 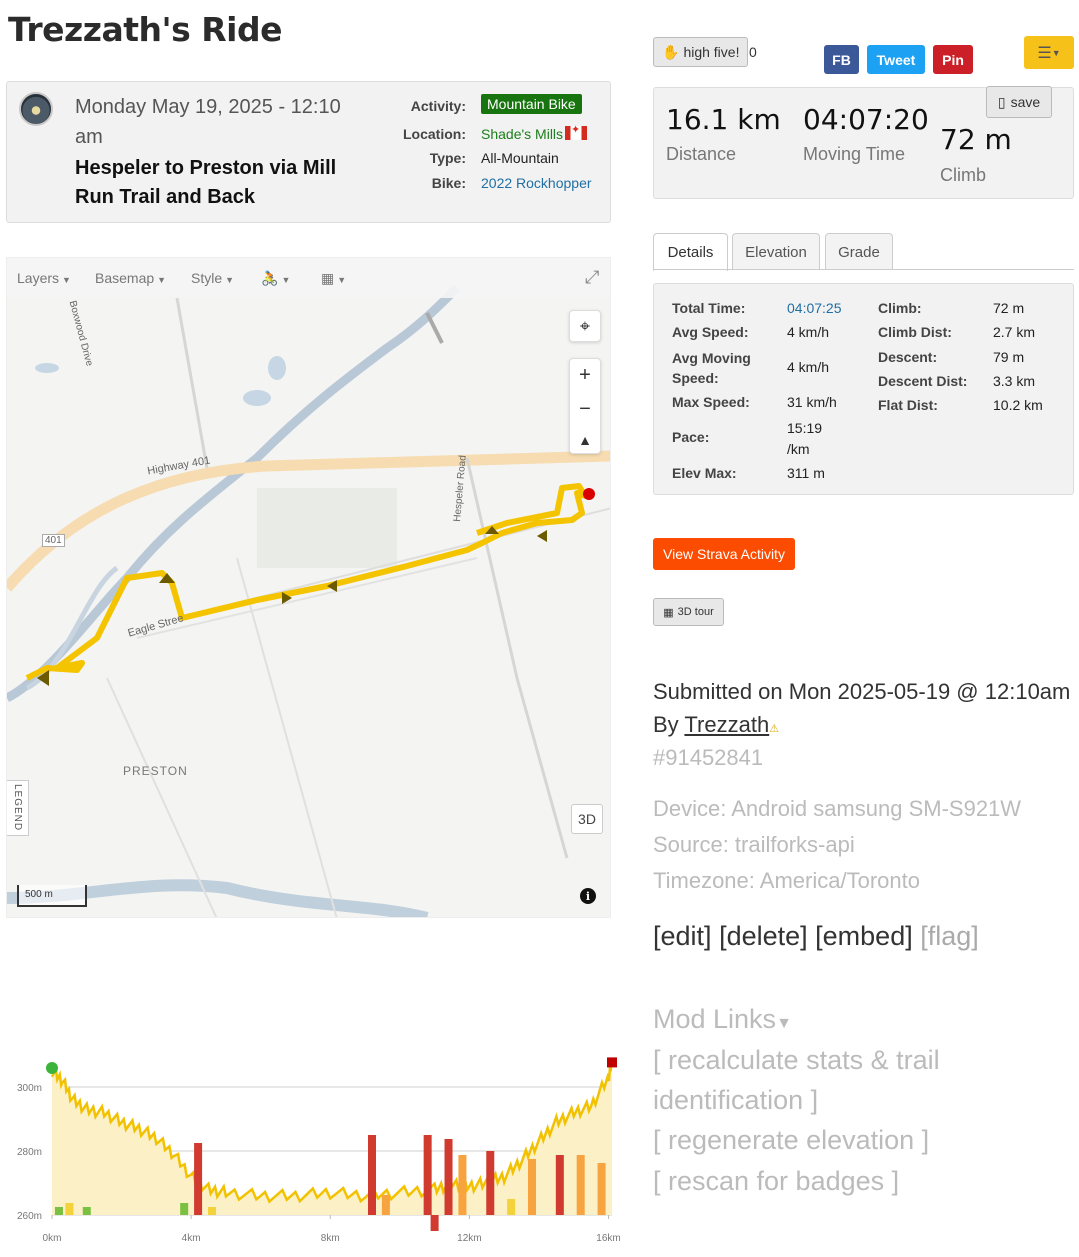 I want to click on detail-value: 15:19 /km, so click(x=805, y=438).